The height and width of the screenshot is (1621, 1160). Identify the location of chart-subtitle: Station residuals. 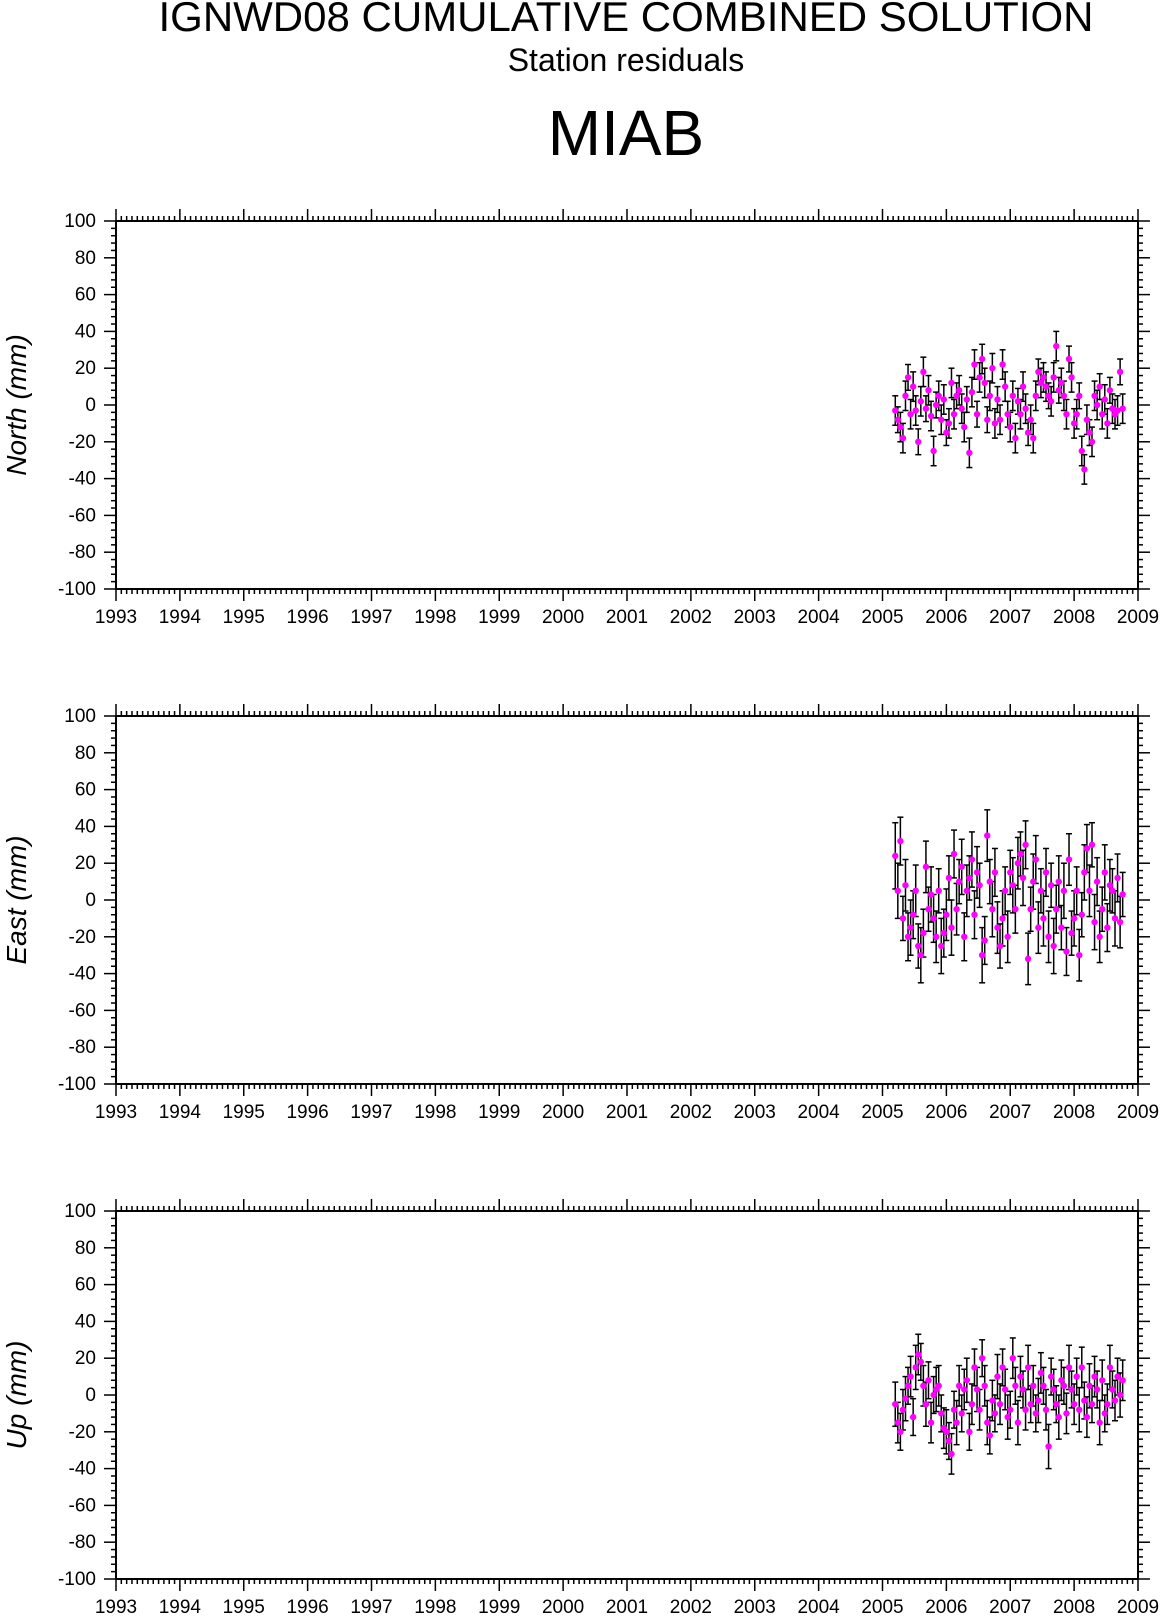
(626, 60).